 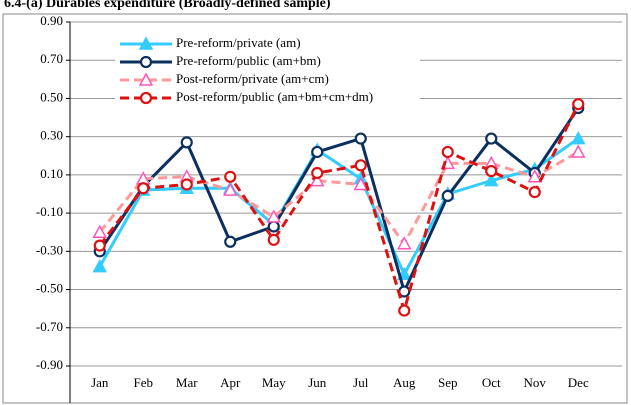 I want to click on x-tick-label: May, so click(x=274, y=382).